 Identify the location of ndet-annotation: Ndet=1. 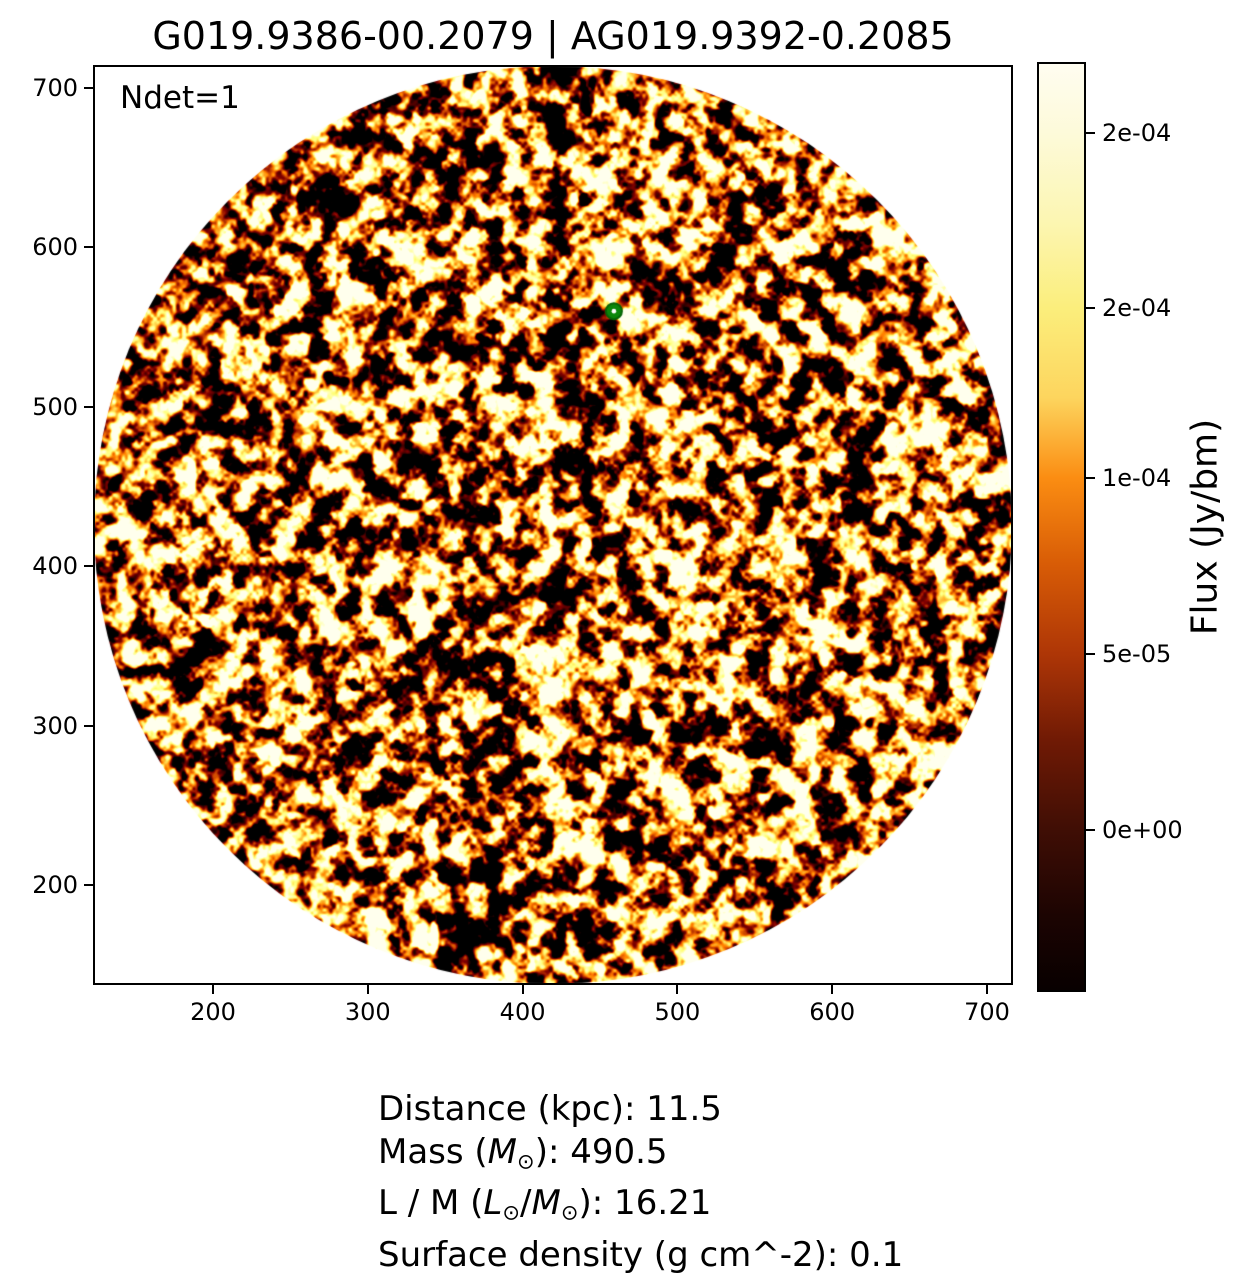
(180, 98).